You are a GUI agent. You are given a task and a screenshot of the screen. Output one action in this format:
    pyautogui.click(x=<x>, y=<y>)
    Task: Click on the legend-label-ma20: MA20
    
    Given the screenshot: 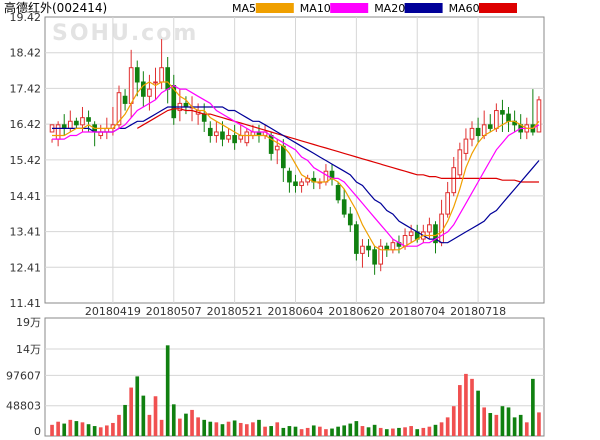 What is the action you would take?
    pyautogui.click(x=389, y=8)
    